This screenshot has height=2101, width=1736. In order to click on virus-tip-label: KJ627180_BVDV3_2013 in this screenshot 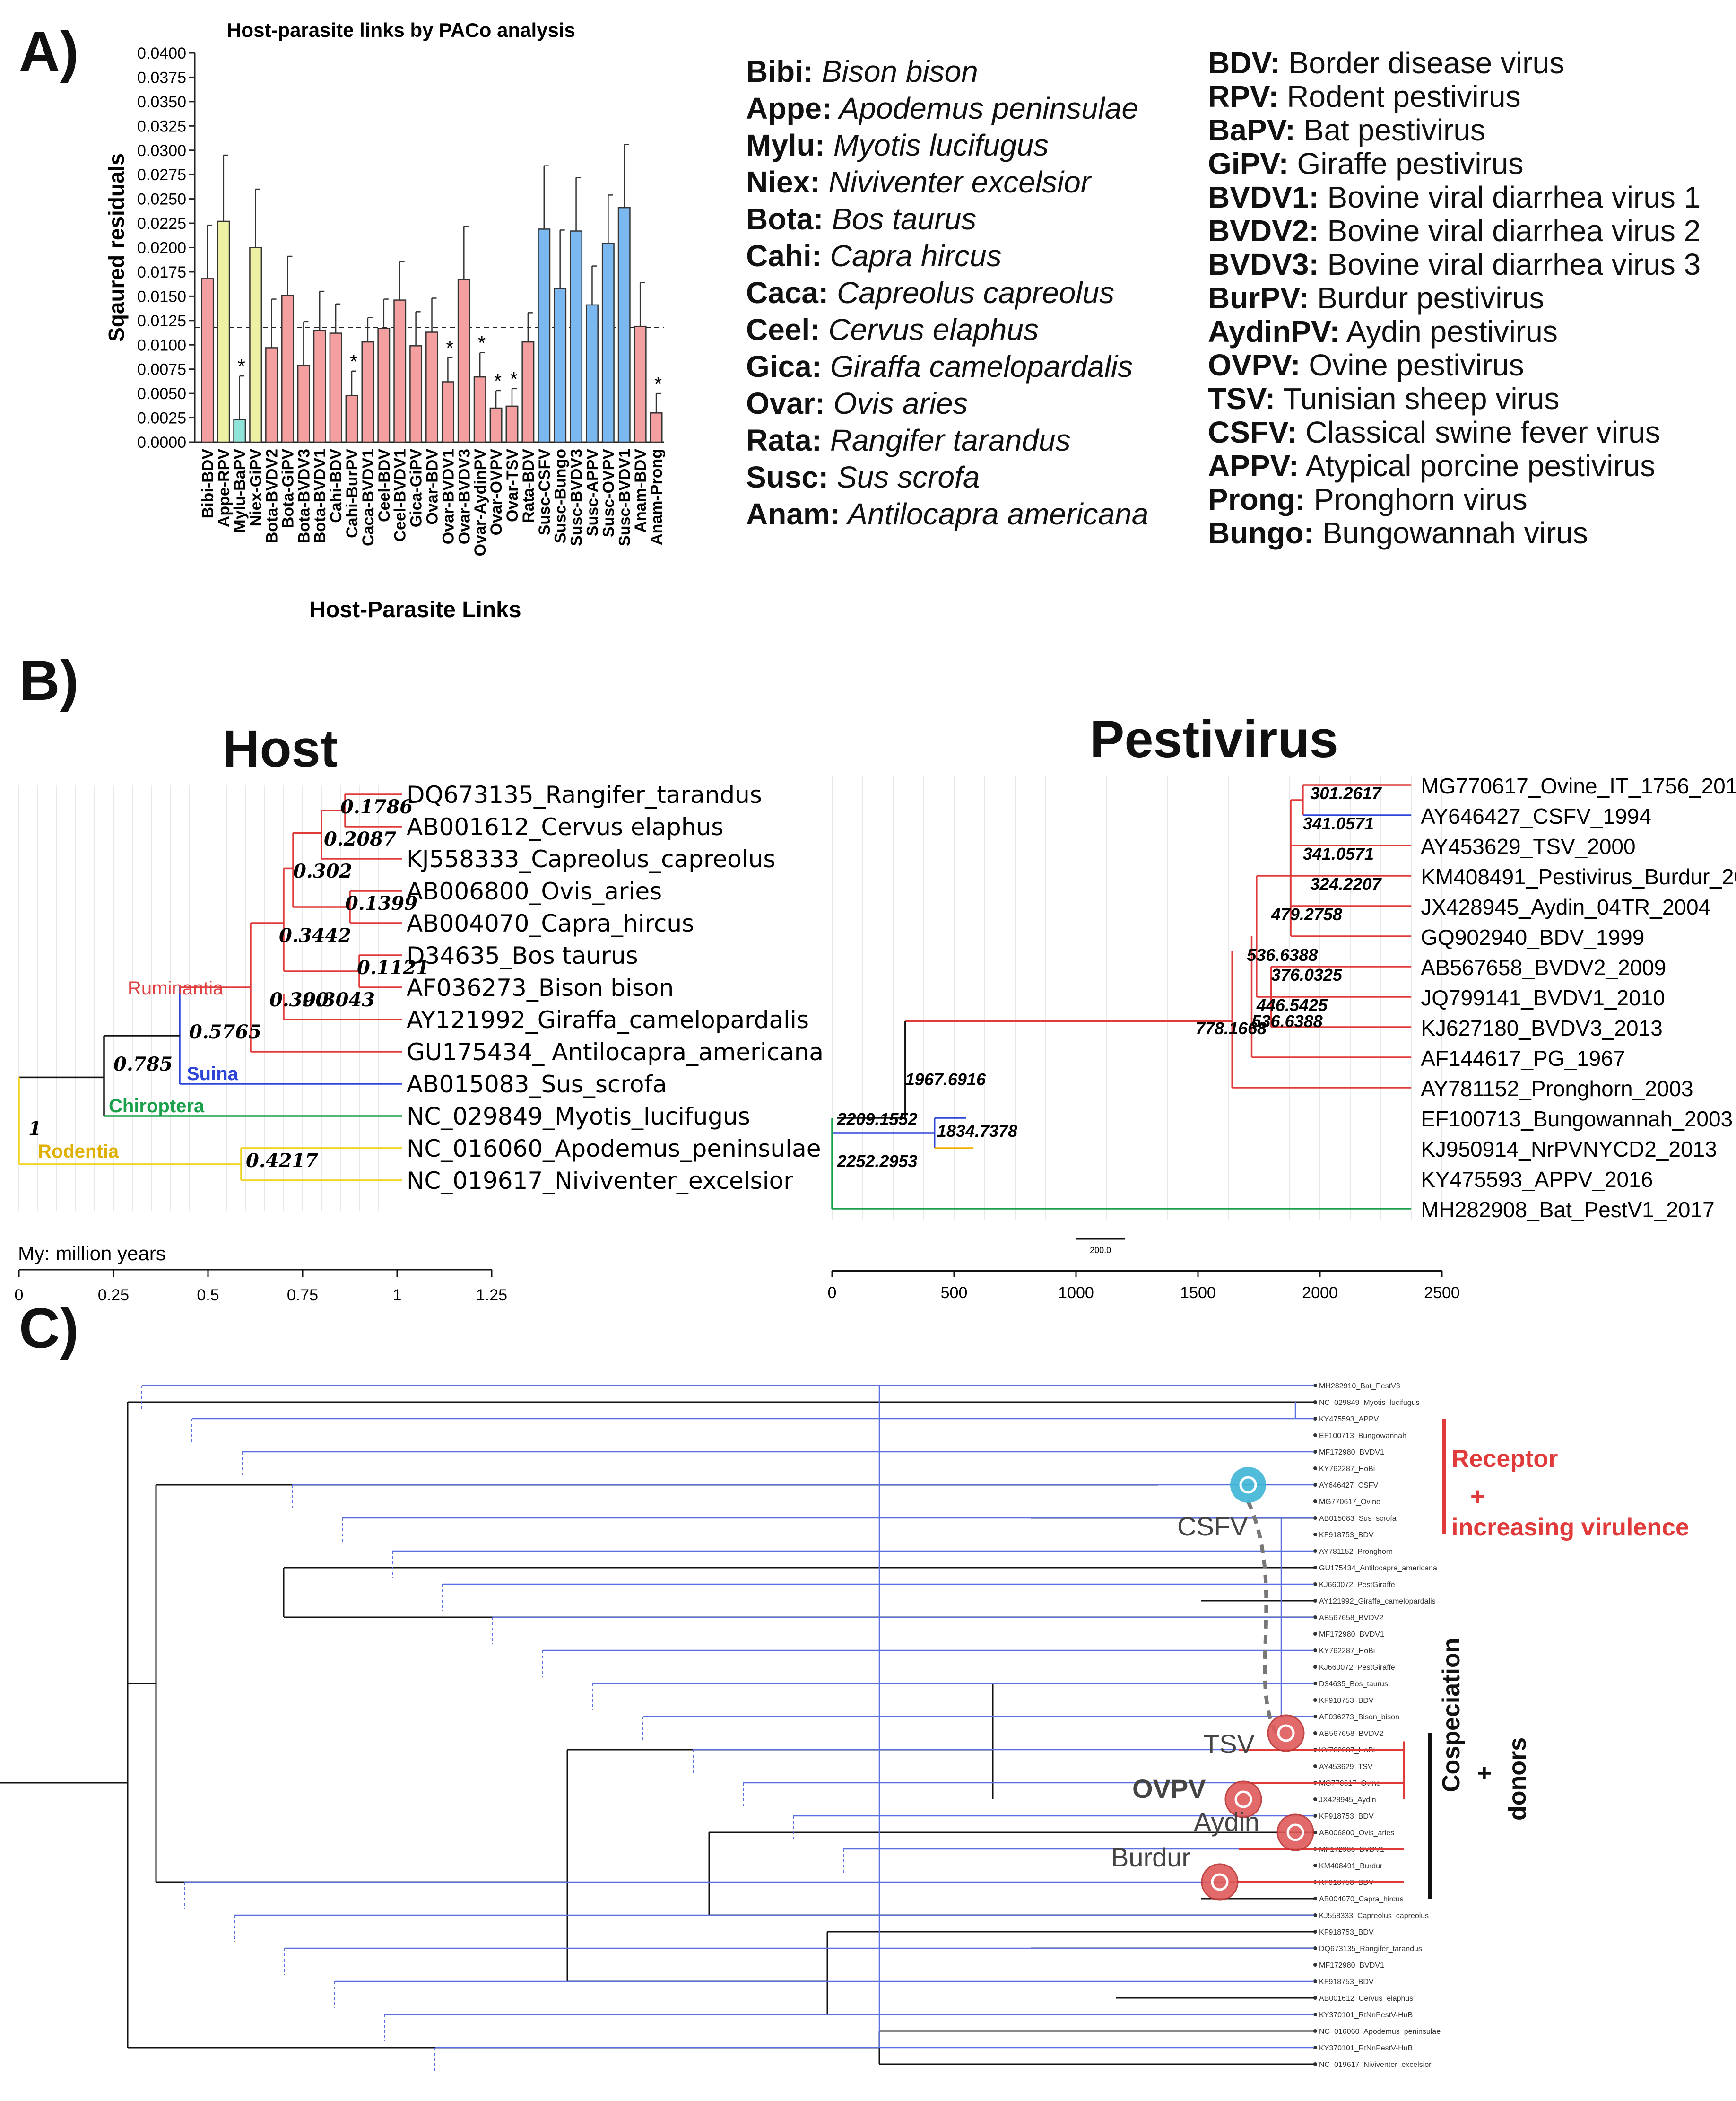, I will do `click(1542, 1028)`.